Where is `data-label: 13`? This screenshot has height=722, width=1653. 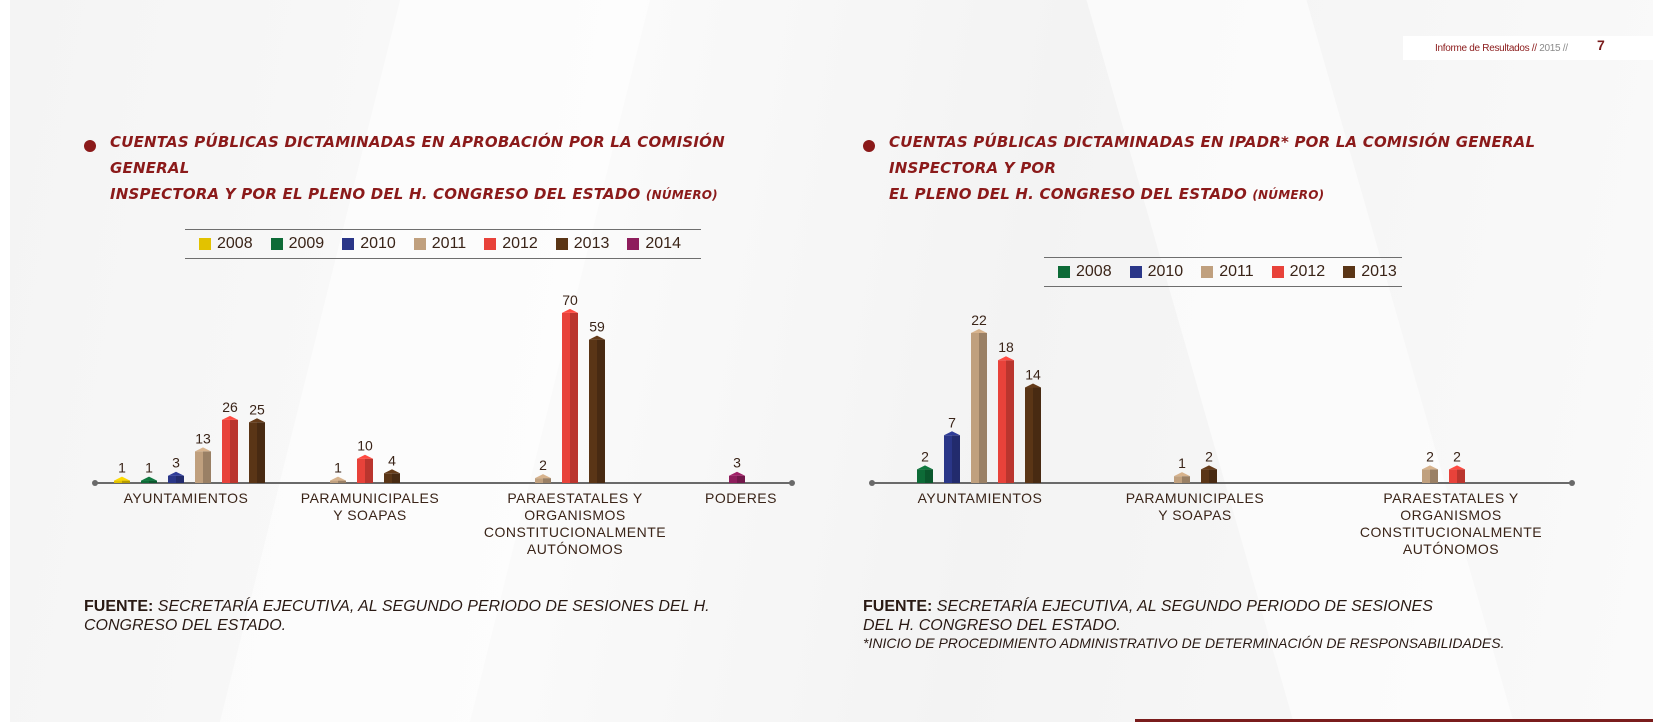 data-label: 13 is located at coordinates (203, 438).